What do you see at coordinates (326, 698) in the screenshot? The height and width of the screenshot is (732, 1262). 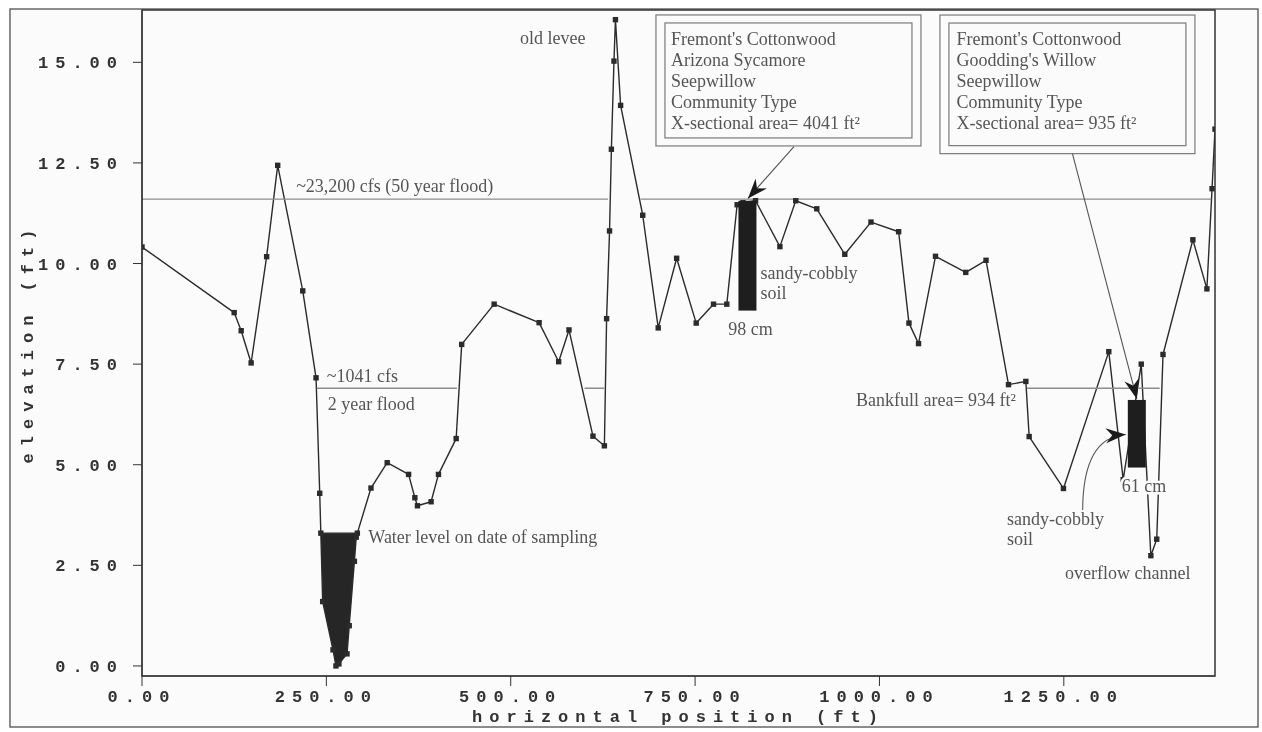 I see `x-tick-label: 250.00` at bounding box center [326, 698].